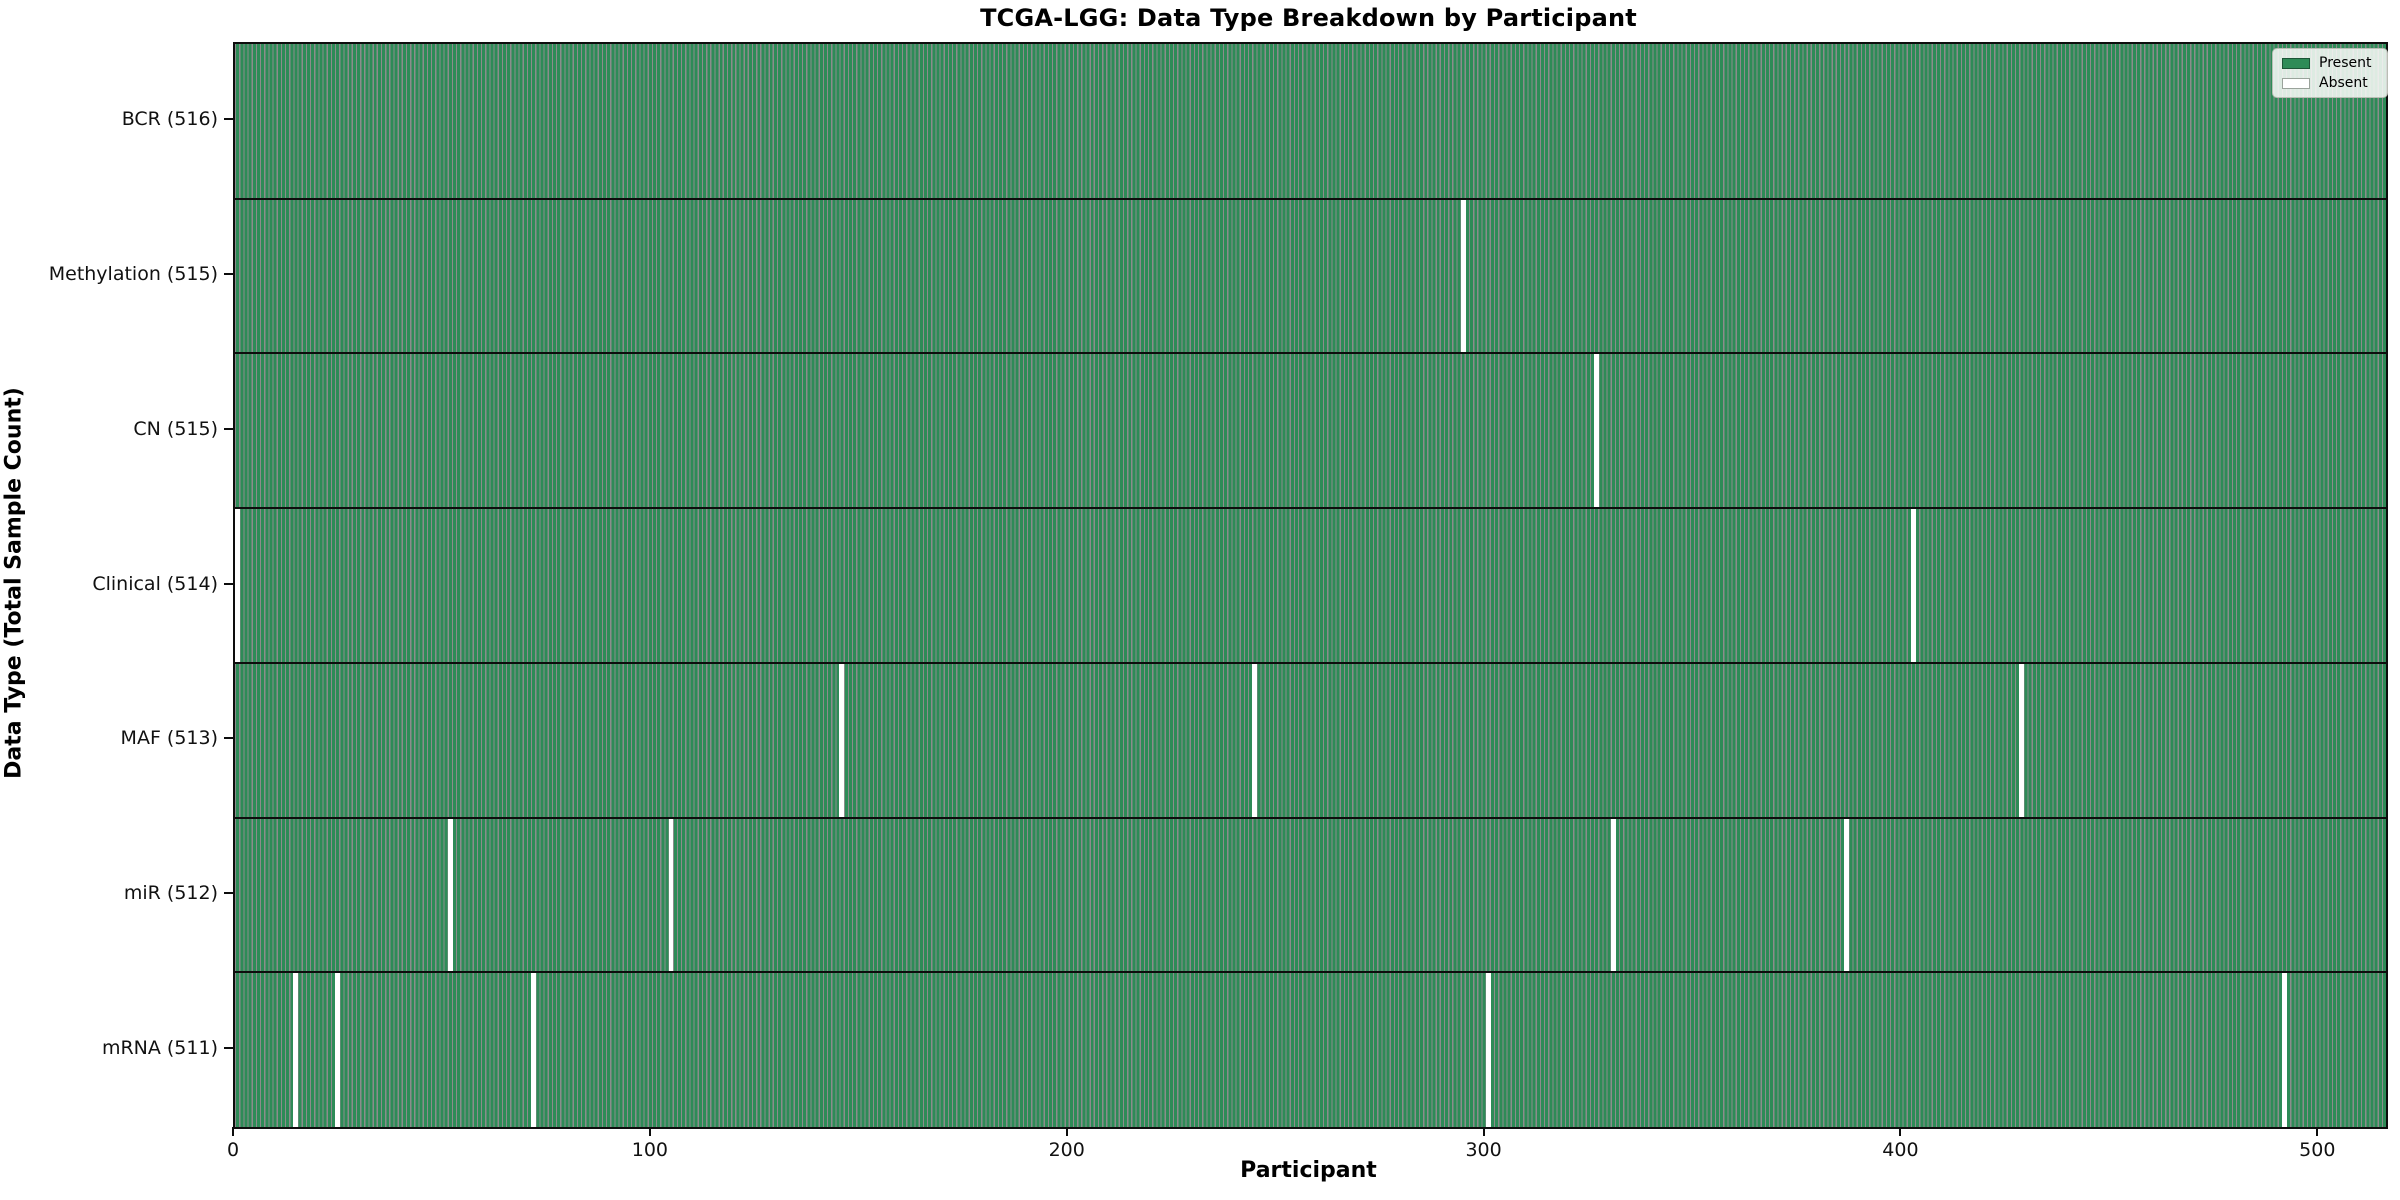 The height and width of the screenshot is (1200, 2400). What do you see at coordinates (1483, 1150) in the screenshot?
I see `x-tick-label: 300` at bounding box center [1483, 1150].